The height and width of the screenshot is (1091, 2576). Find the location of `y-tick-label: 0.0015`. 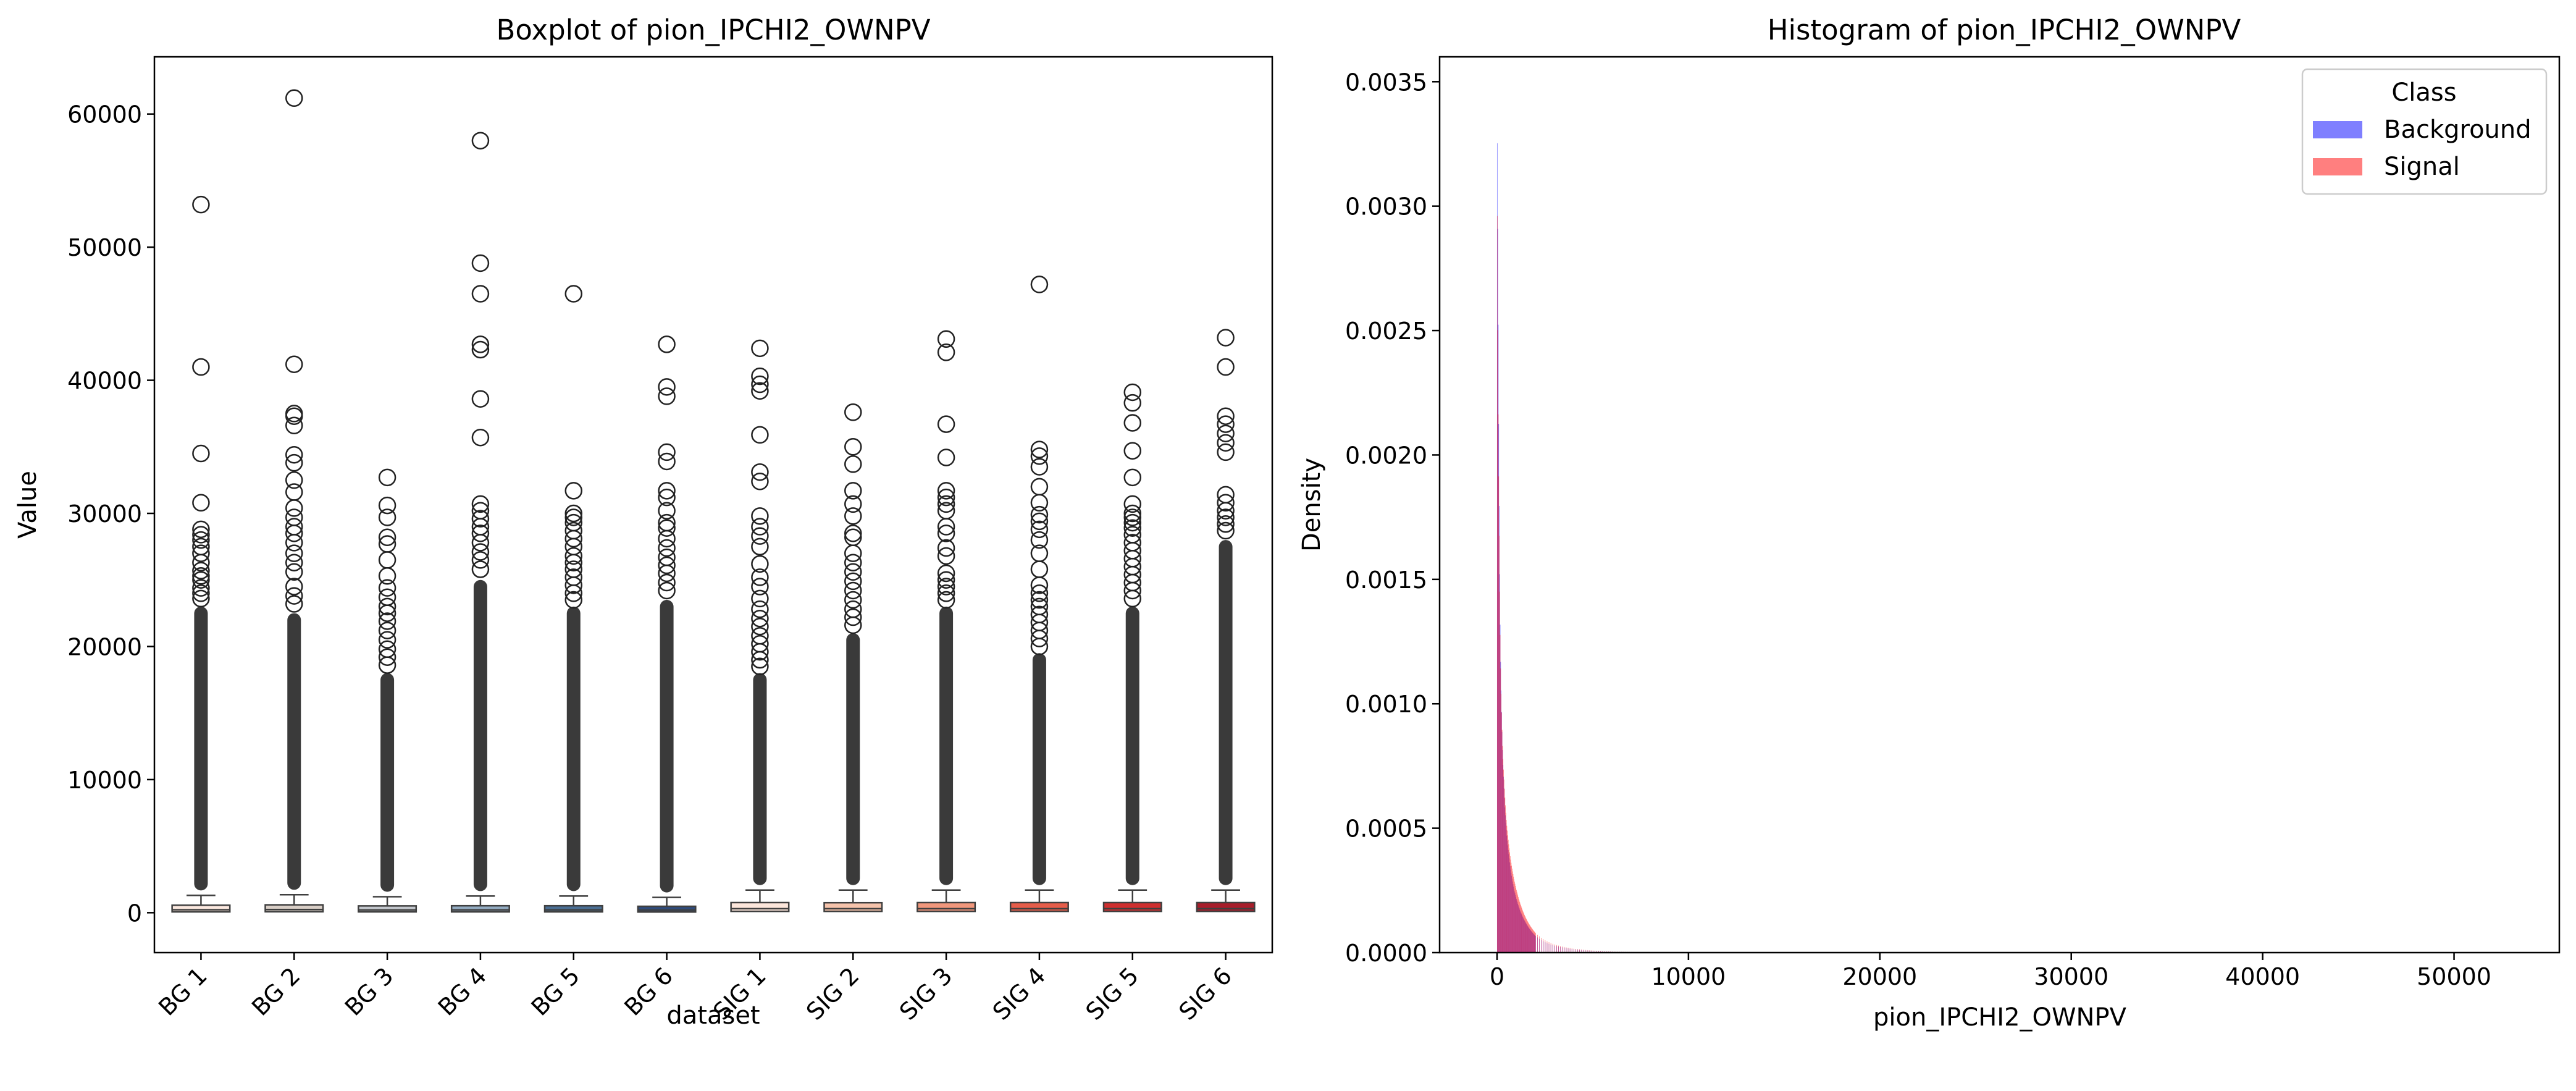

y-tick-label: 0.0015 is located at coordinates (1386, 580).